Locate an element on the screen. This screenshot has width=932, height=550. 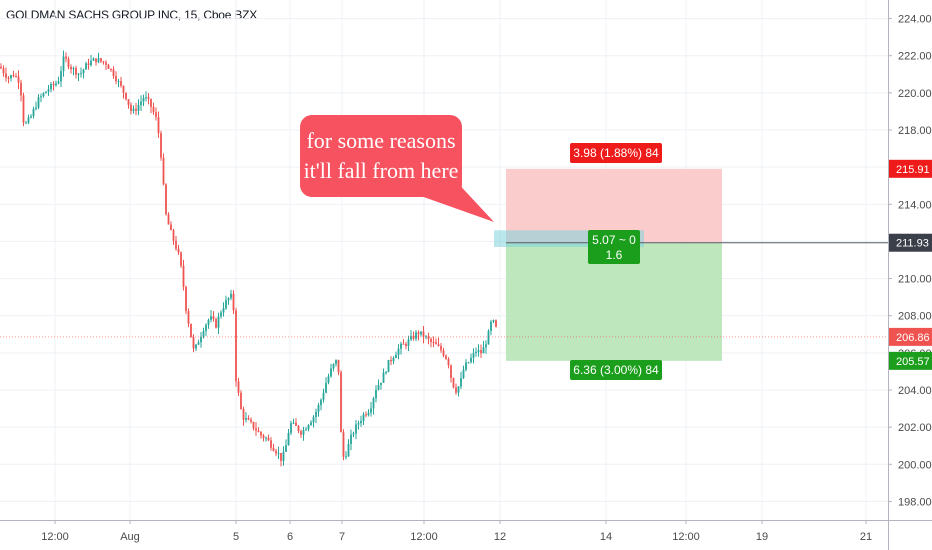
callout-text-line1: for some reasons is located at coordinates (380, 140).